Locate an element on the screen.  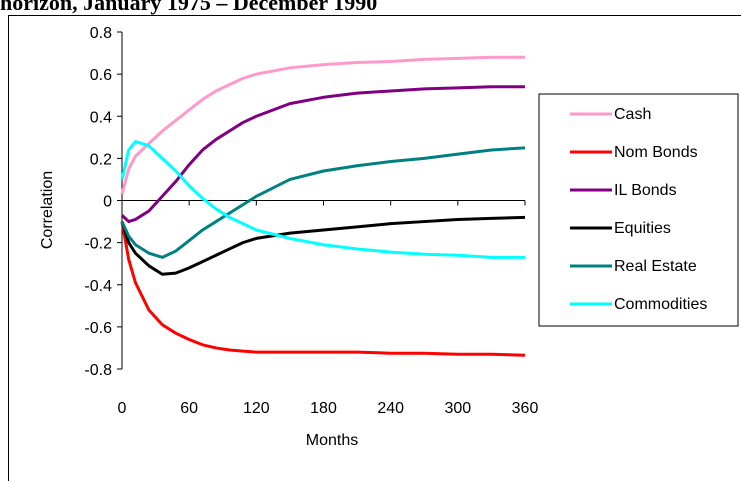
x-tick-label: 0 is located at coordinates (122, 408).